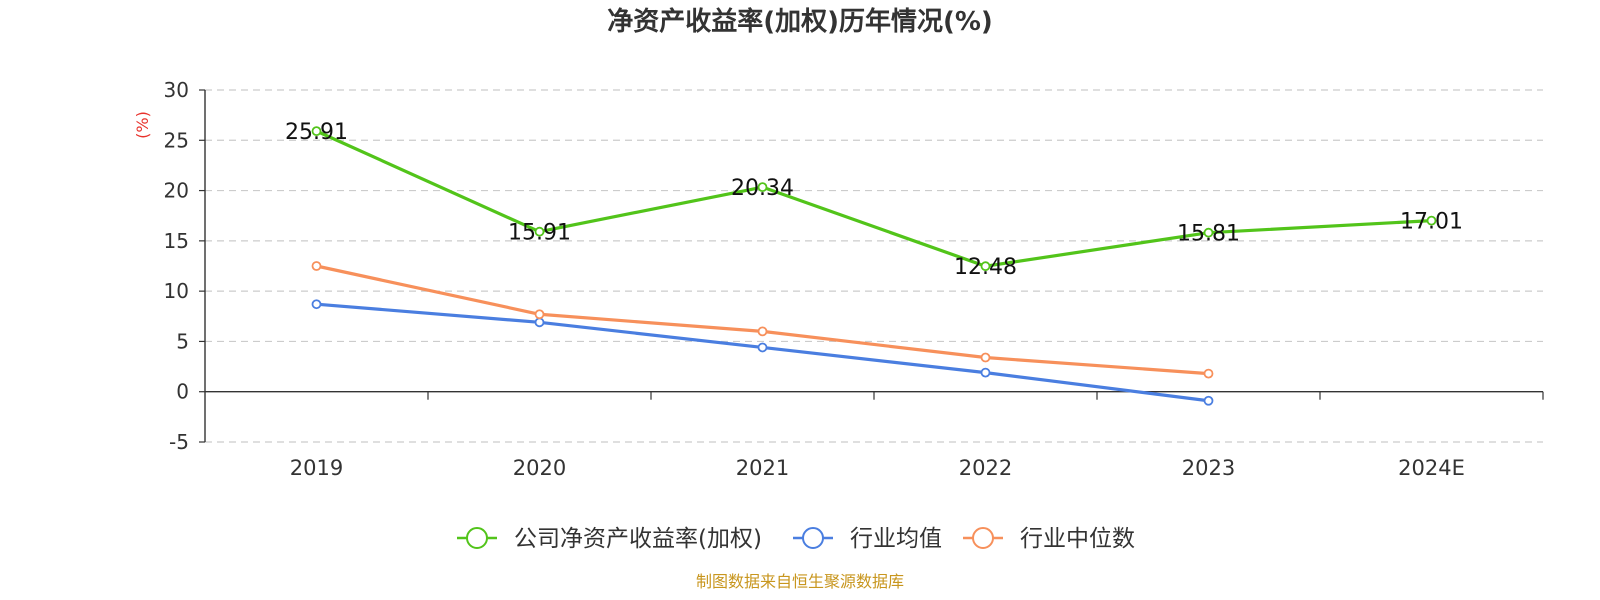 This screenshot has height=600, width=1600. I want to click on data-label: 20.34, so click(762, 188).